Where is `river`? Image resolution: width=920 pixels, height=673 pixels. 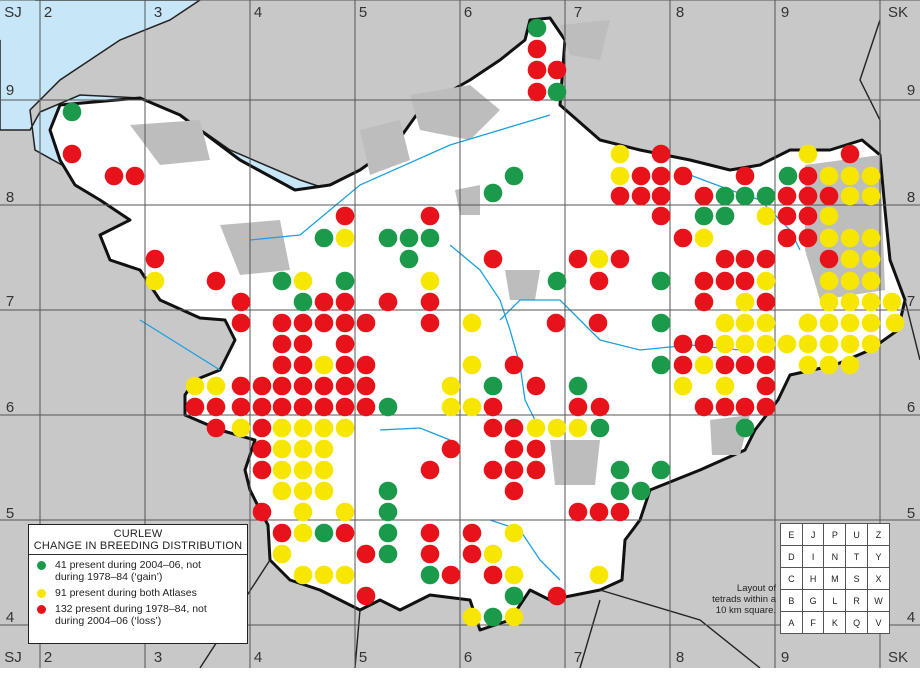
river is located at coordinates (525, 550).